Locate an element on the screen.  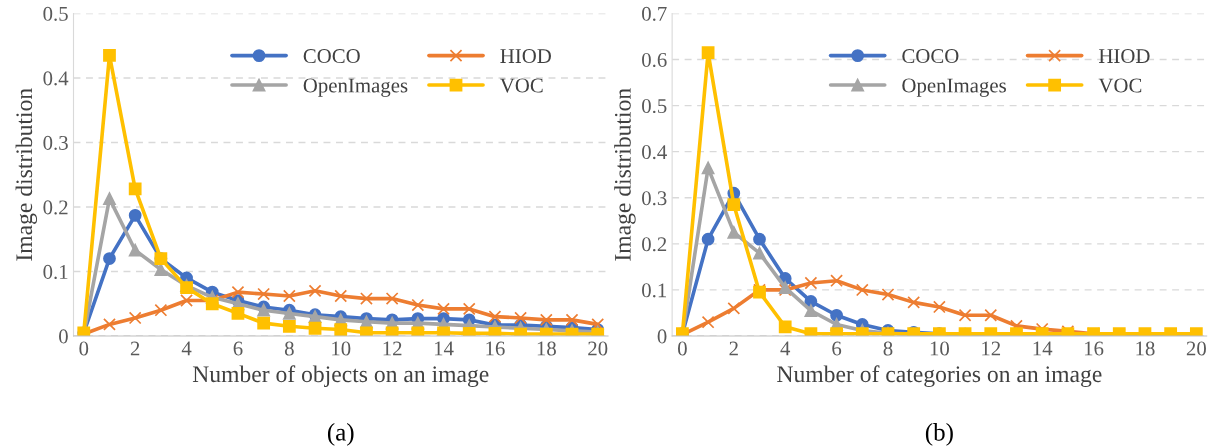
y-tick-label: 0.7 is located at coordinates (654, 13).